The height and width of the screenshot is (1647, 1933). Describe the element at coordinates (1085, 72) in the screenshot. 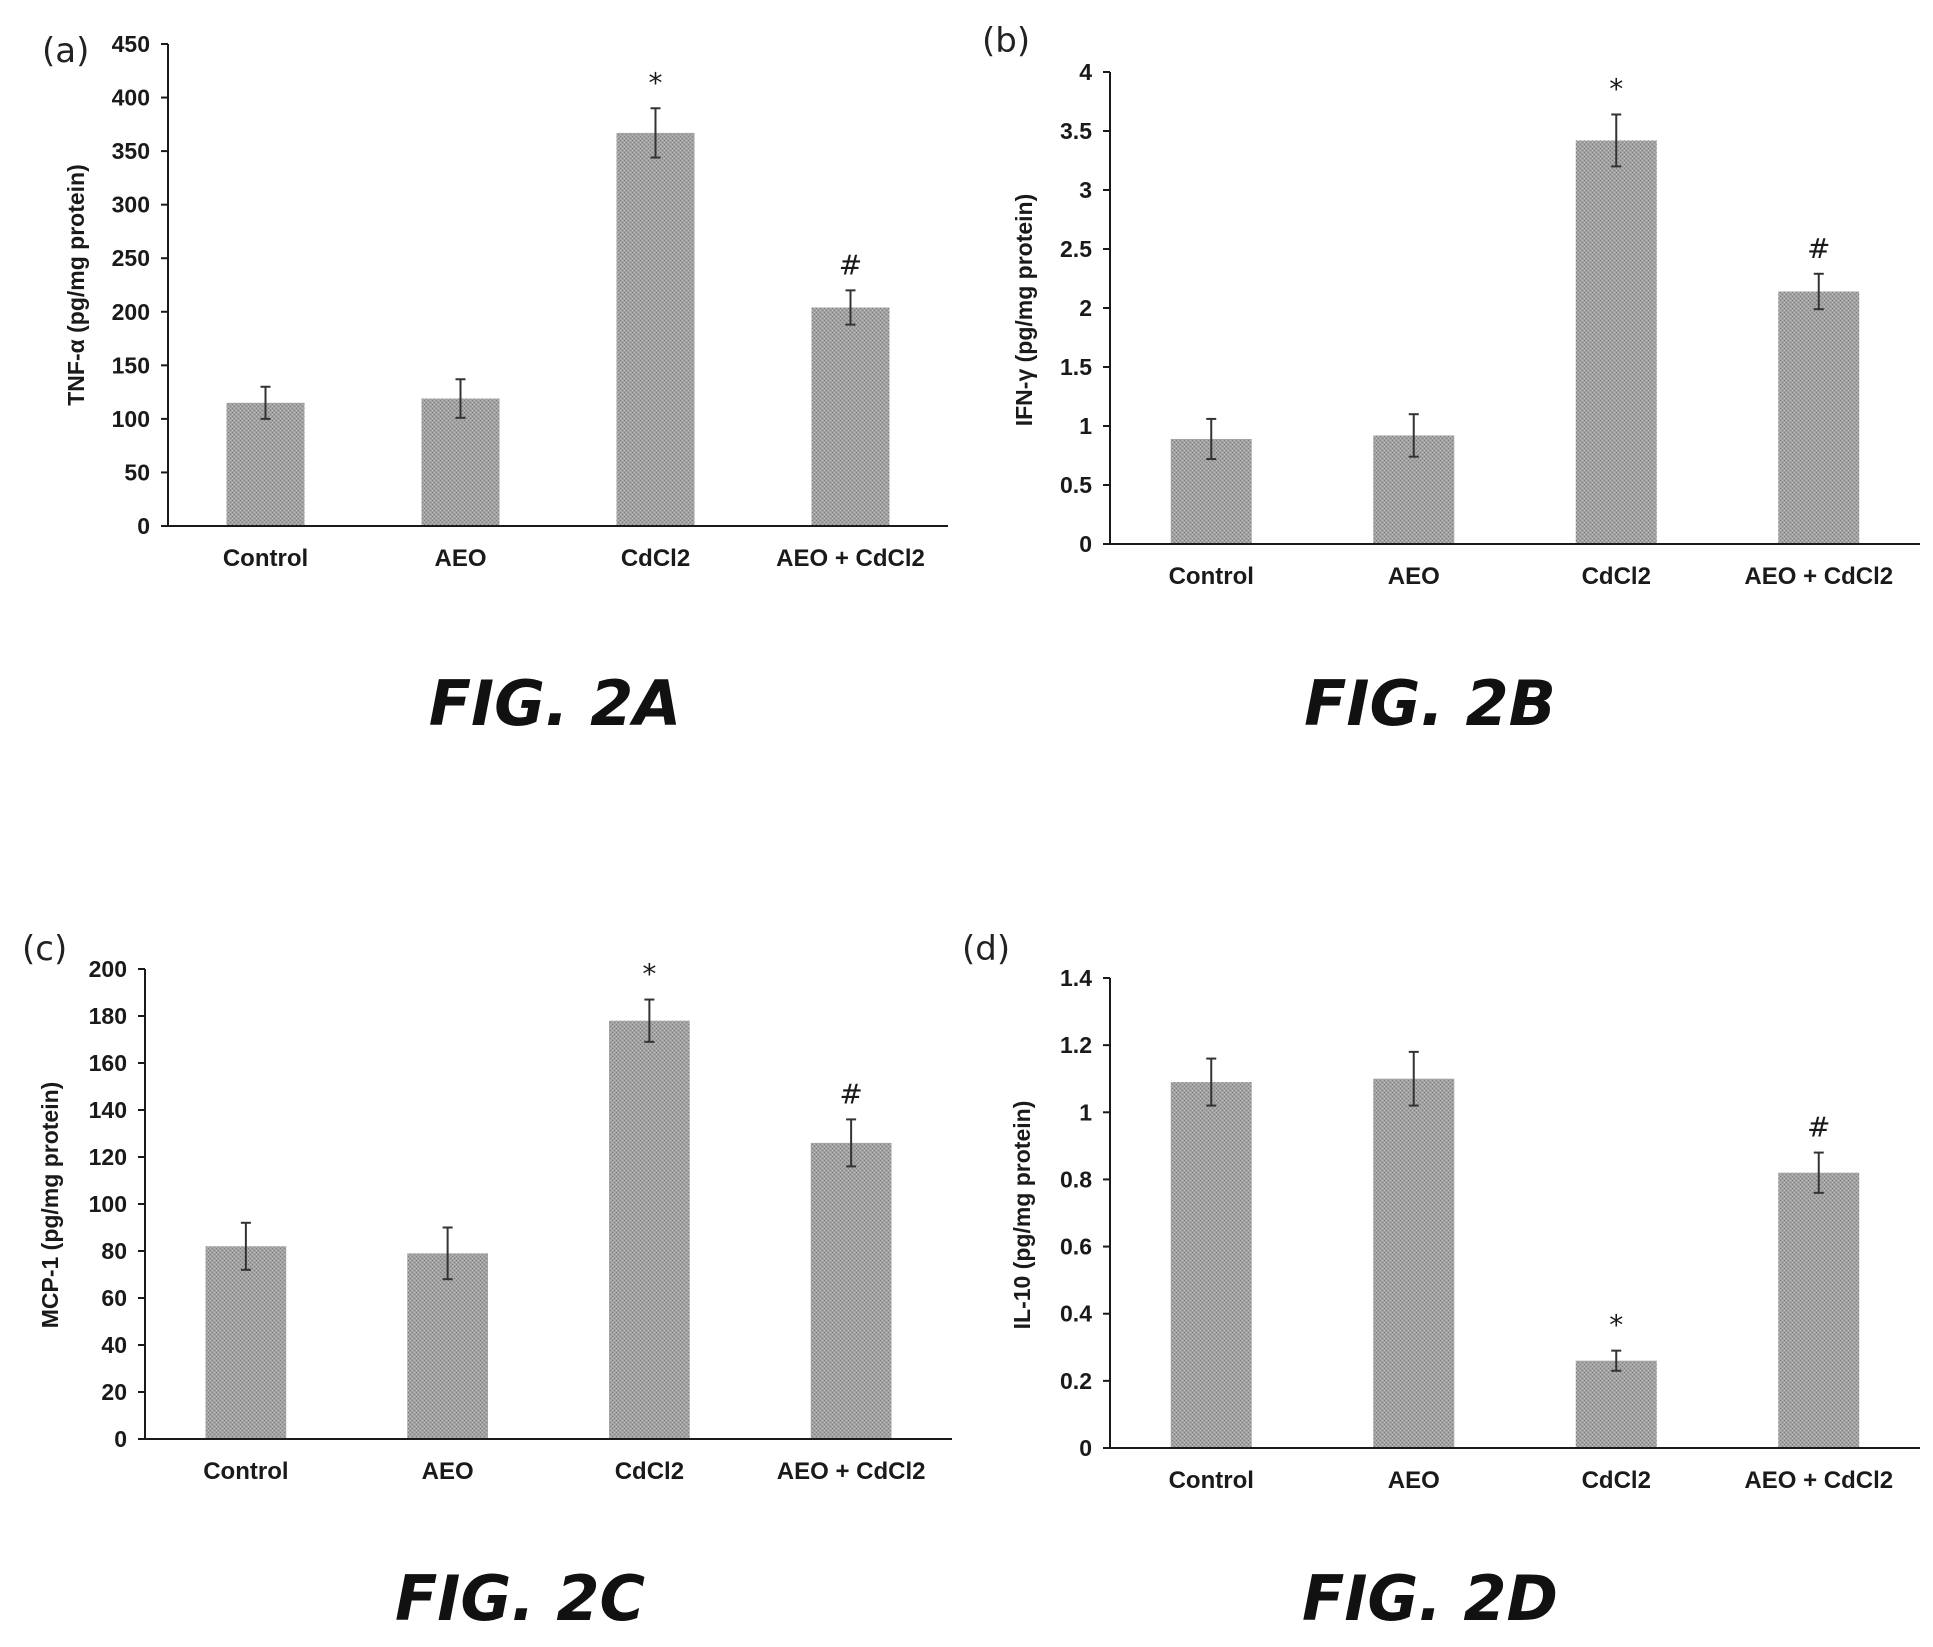

I see `y-tick-label: 4` at that location.